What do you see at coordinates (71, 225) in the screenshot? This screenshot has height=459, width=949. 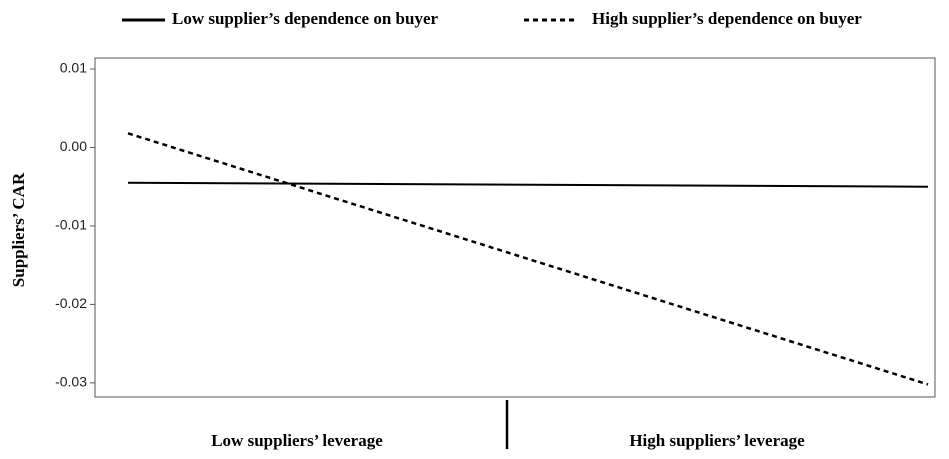 I see `y-tick-label: -0.01` at bounding box center [71, 225].